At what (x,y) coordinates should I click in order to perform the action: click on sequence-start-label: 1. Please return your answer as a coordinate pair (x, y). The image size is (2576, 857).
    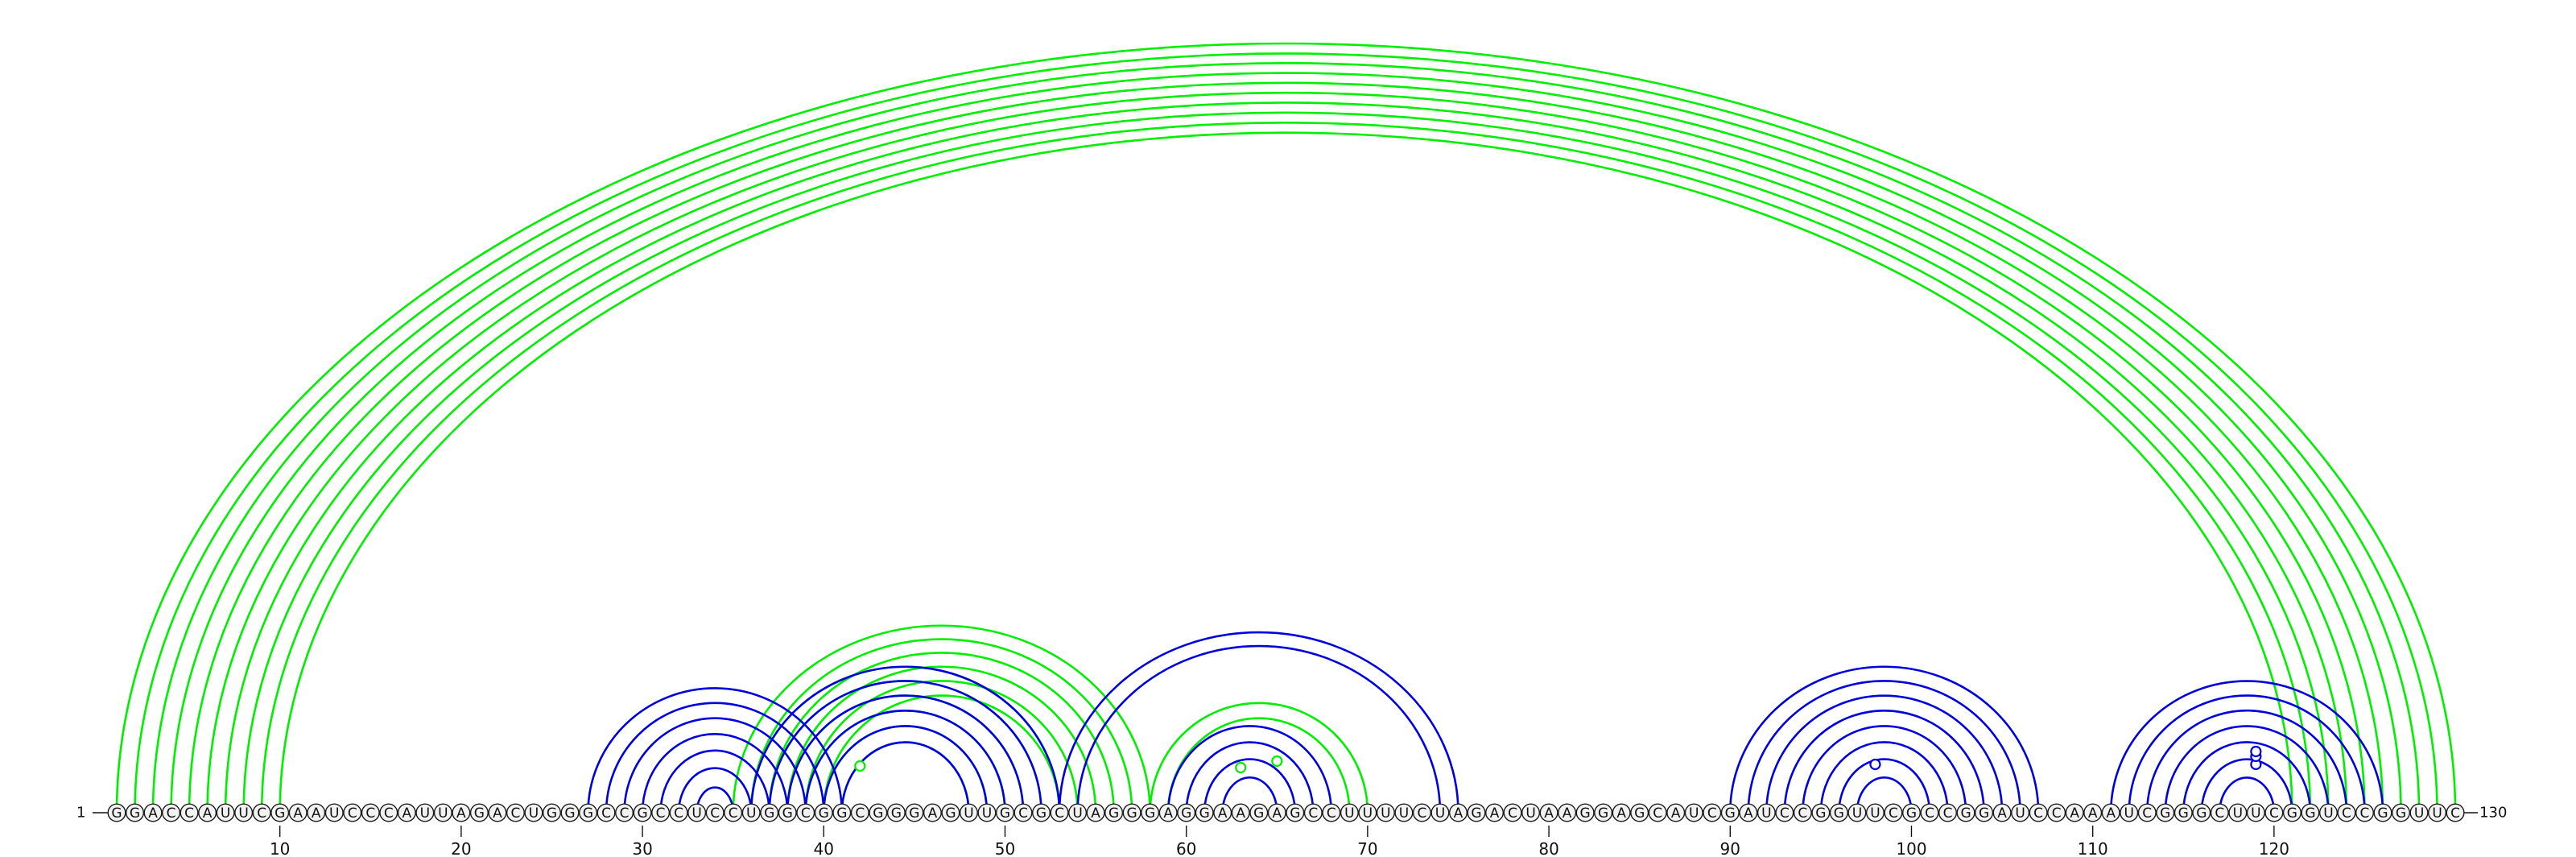
    Looking at the image, I should click on (80, 813).